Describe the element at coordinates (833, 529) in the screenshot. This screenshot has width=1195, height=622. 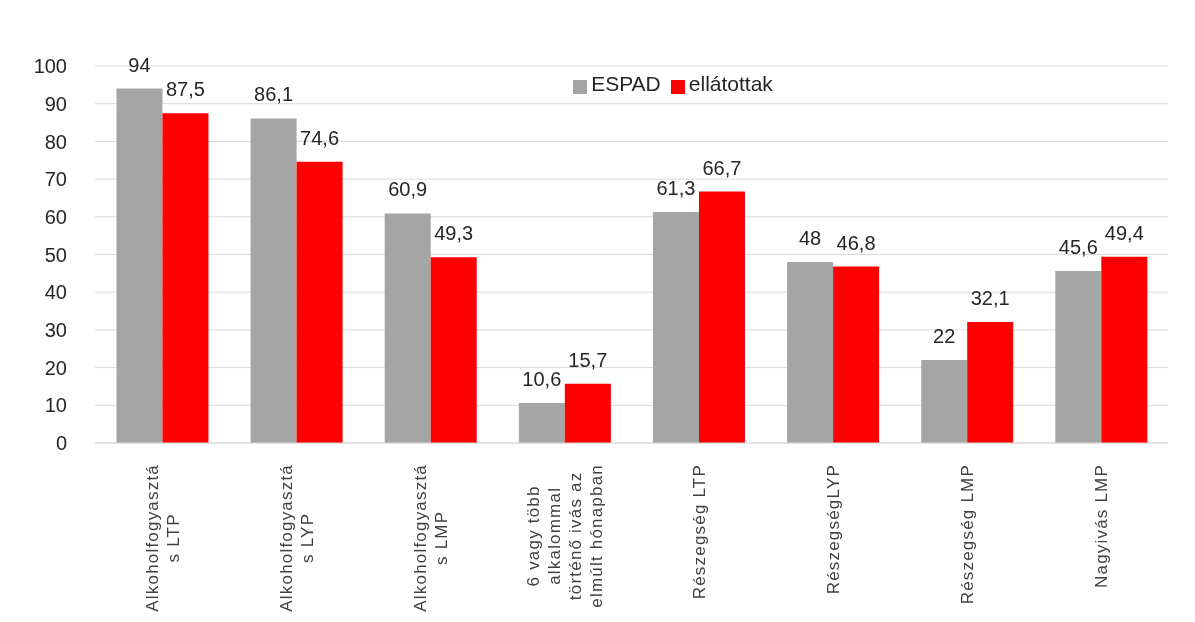
I see `x-tick-label: RészegségLYP` at that location.